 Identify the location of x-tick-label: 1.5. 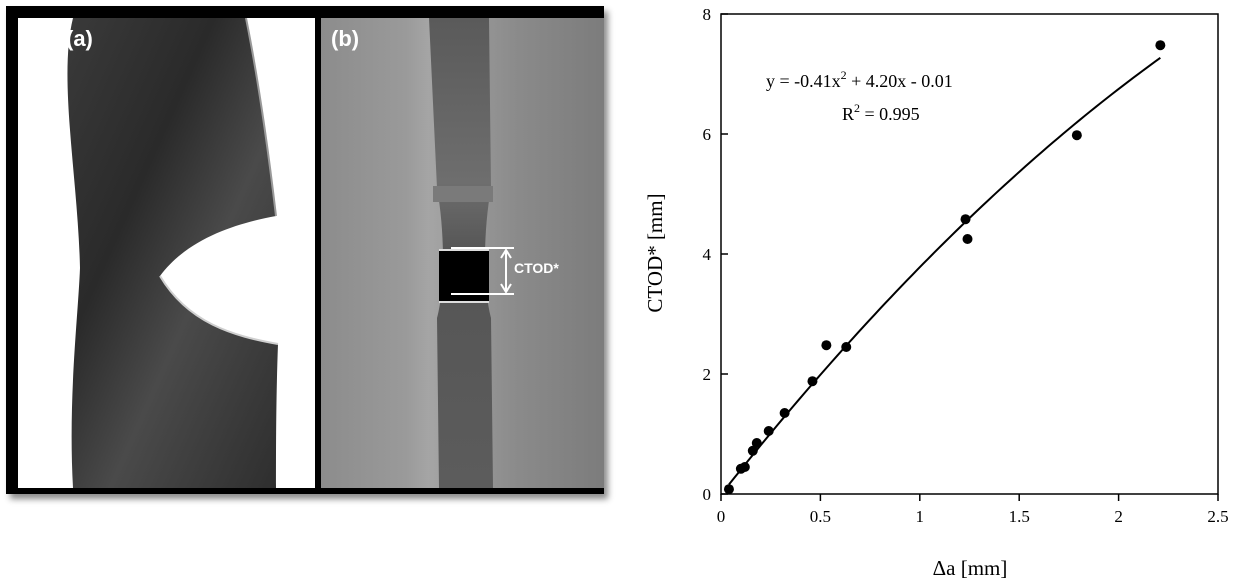
(1019, 516).